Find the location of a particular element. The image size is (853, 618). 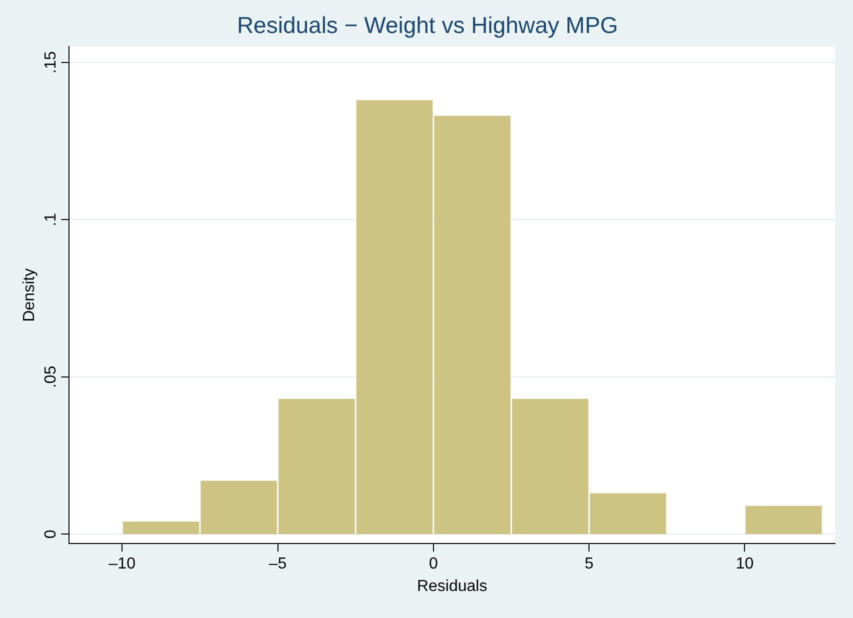

y-tick-label: .05 is located at coordinates (51, 377).